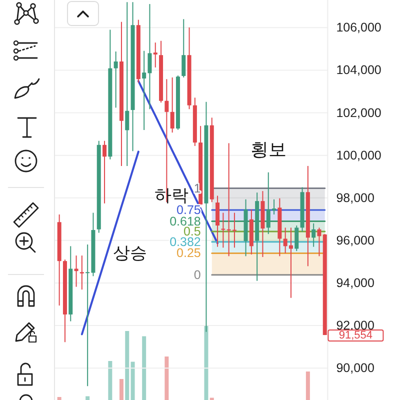 The width and height of the screenshot is (400, 400). Describe the element at coordinates (359, 155) in the screenshot. I see `y-tick-label: 100,000` at that location.